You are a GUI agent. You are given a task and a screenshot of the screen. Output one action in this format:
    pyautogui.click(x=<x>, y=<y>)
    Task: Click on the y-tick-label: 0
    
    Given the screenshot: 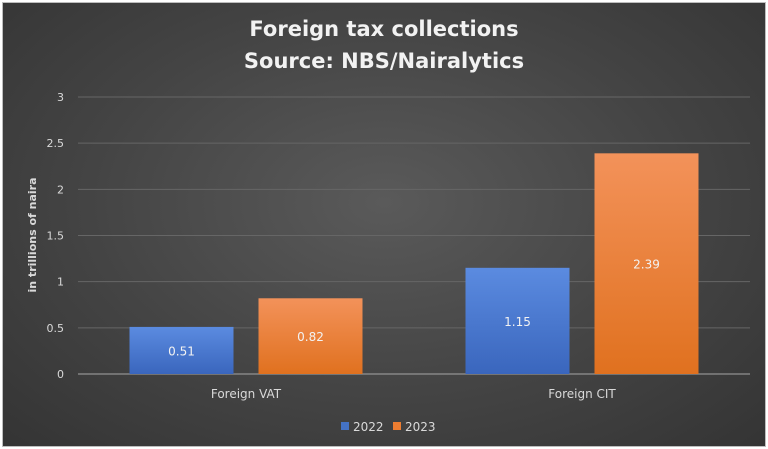 What is the action you would take?
    pyautogui.click(x=60, y=374)
    